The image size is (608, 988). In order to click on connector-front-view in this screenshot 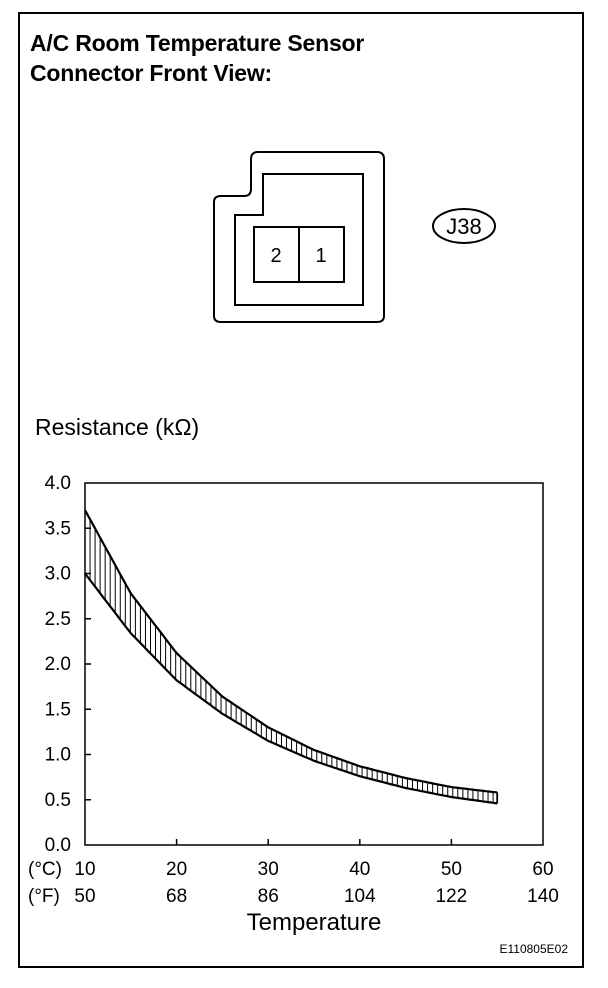, I will do `click(299, 237)`.